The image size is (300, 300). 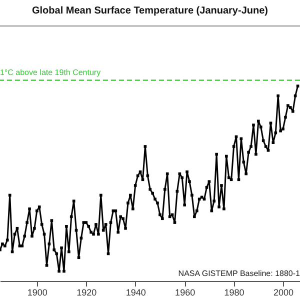 What do you see at coordinates (86, 293) in the screenshot?
I see `x-tick-label: 1920` at bounding box center [86, 293].